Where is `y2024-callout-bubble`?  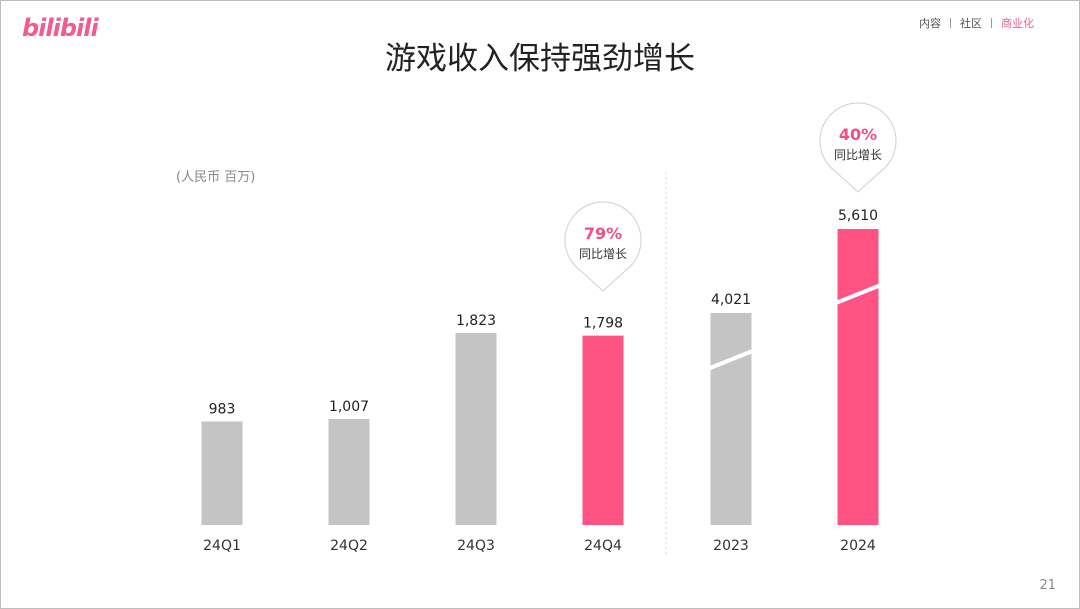 y2024-callout-bubble is located at coordinates (858, 147).